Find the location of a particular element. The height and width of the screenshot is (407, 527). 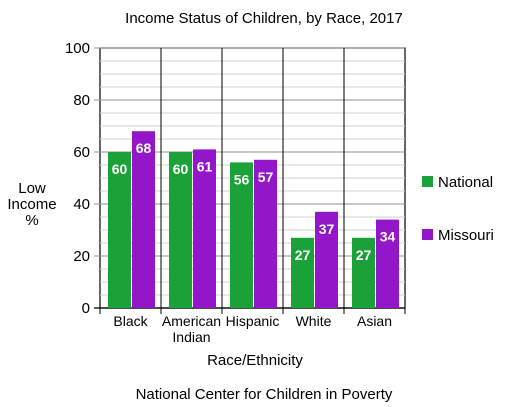

y-tick-label: 80 is located at coordinates (81, 100).